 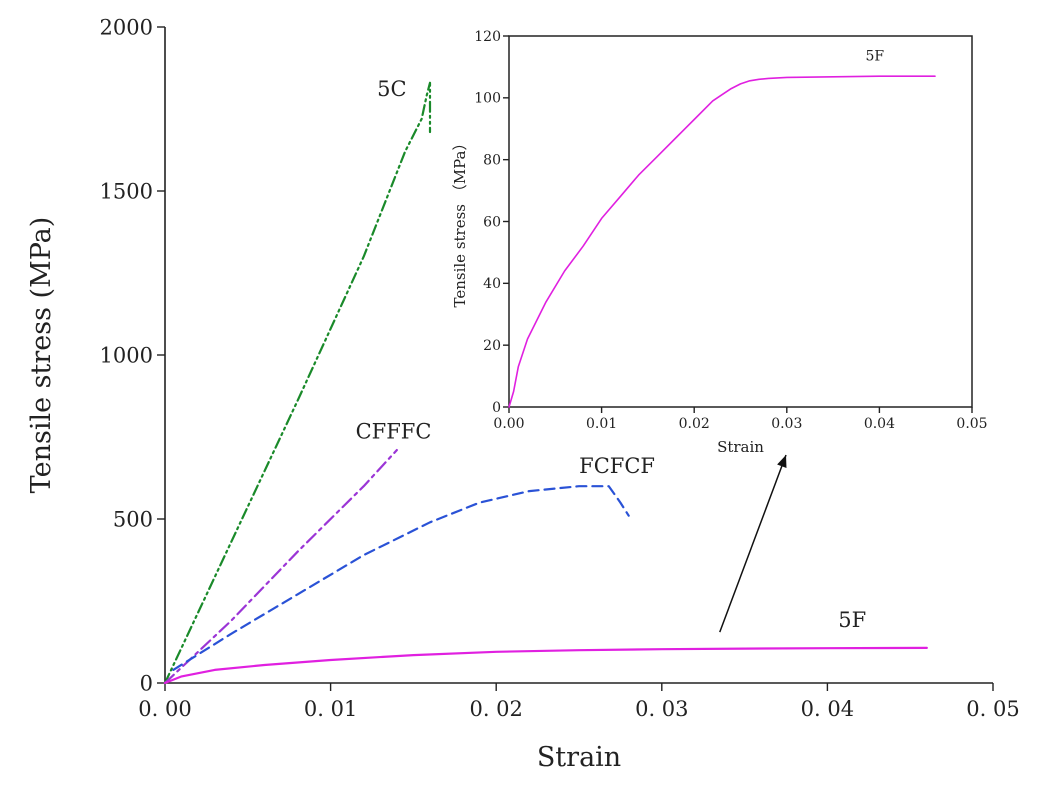 What do you see at coordinates (786, 424) in the screenshot?
I see `inset-x-tick-label: 0.03` at bounding box center [786, 424].